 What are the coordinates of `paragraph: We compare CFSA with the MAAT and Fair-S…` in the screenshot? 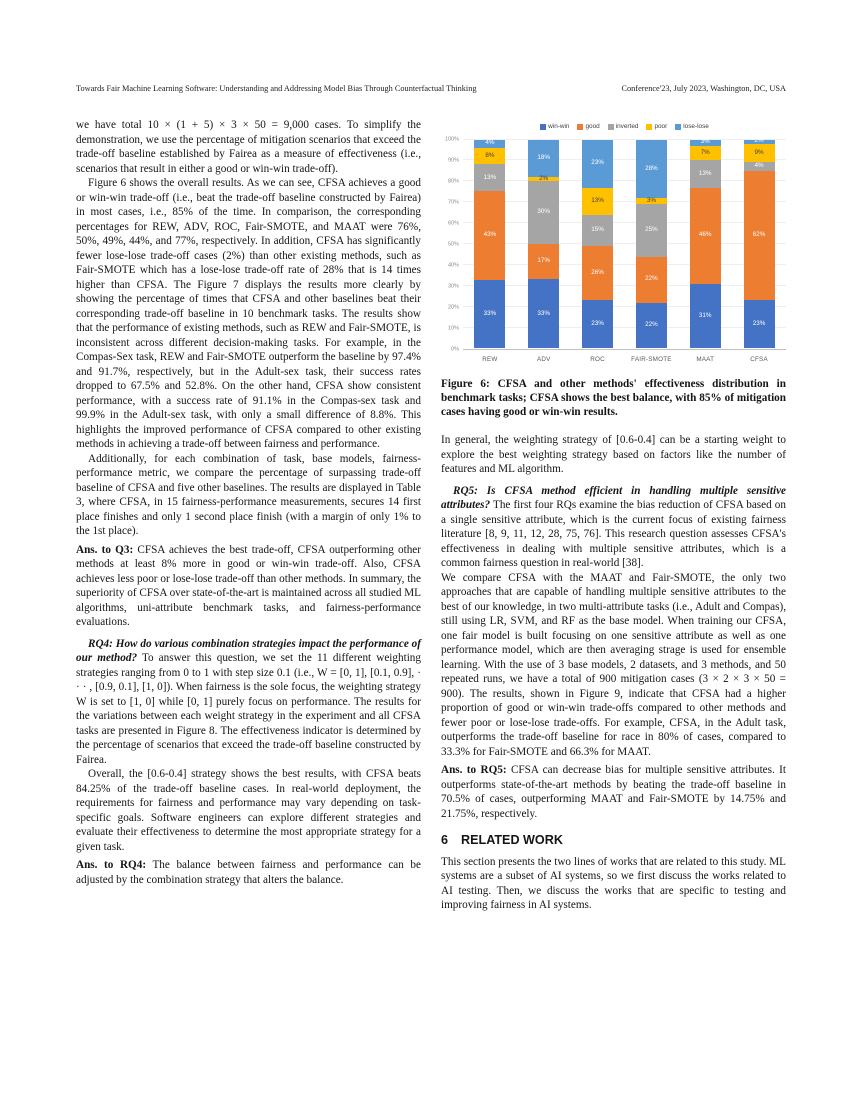 It's located at (613, 664).